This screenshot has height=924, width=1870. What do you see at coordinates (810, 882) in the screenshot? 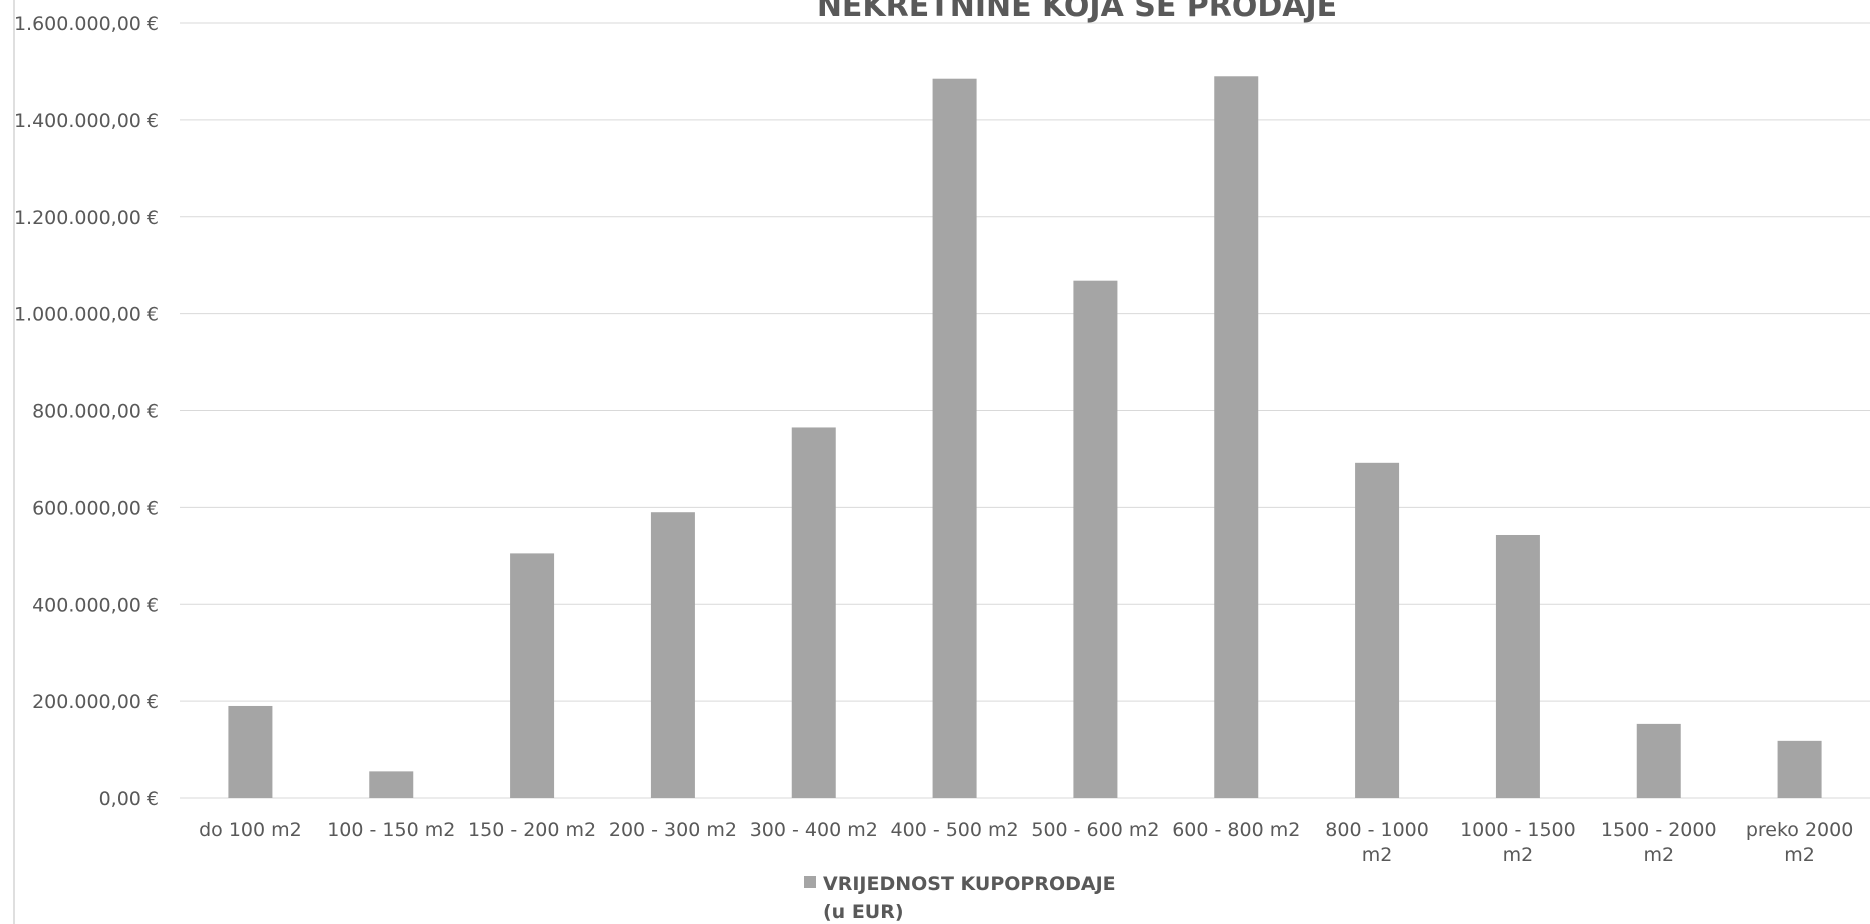
I see `legend-swatch` at bounding box center [810, 882].